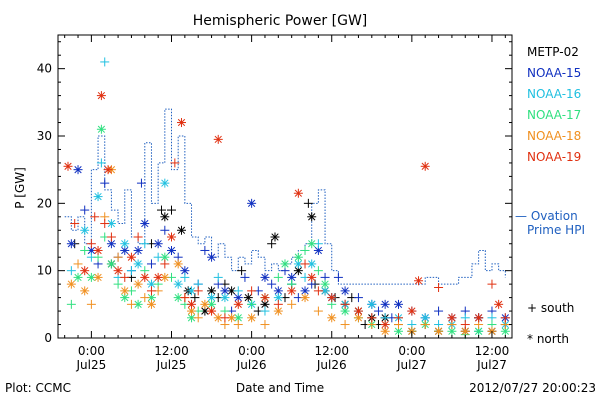 This screenshot has height=400, width=600. What do you see at coordinates (280, 388) in the screenshot?
I see `x-axis-label: Date and Time` at bounding box center [280, 388].